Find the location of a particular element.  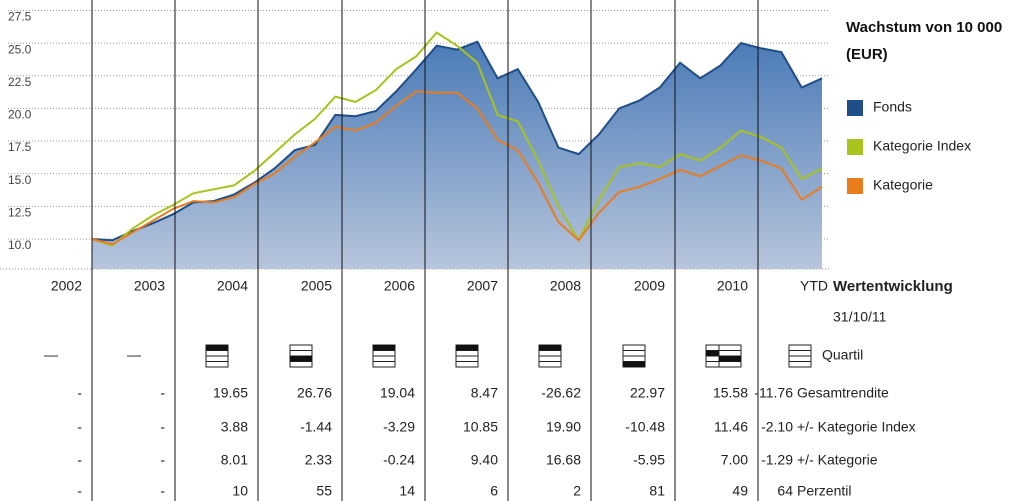

quartile-legend-icon is located at coordinates (800, 356).